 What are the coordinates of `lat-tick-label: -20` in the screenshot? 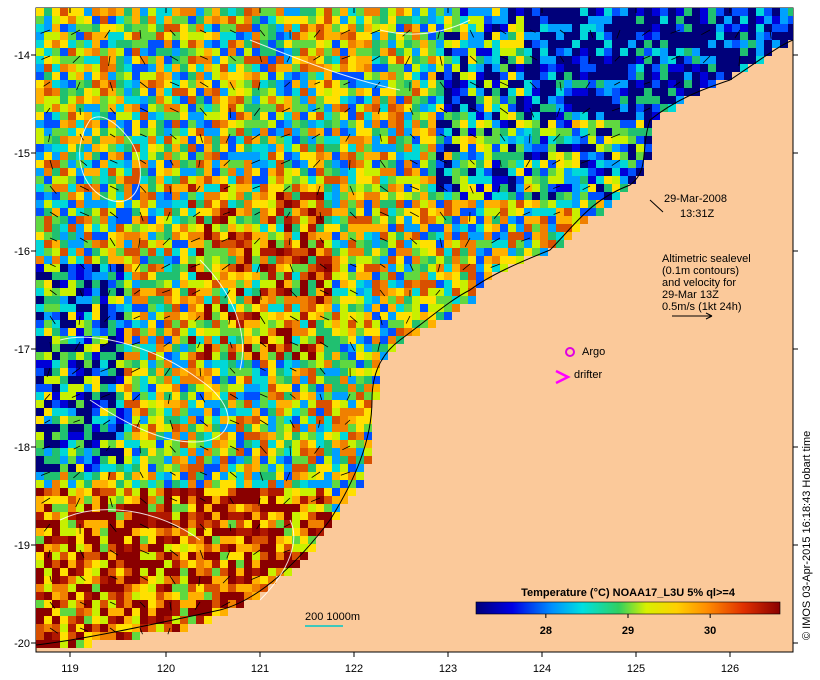 It's located at (22, 644).